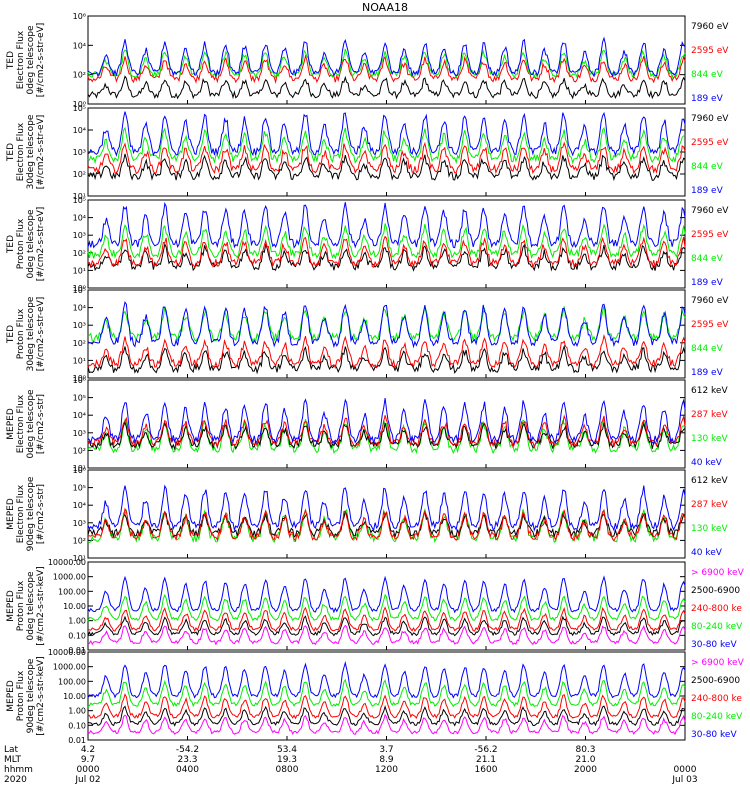 The height and width of the screenshot is (800, 750). I want to click on legend-entry-red: 287 keV, so click(709, 415).